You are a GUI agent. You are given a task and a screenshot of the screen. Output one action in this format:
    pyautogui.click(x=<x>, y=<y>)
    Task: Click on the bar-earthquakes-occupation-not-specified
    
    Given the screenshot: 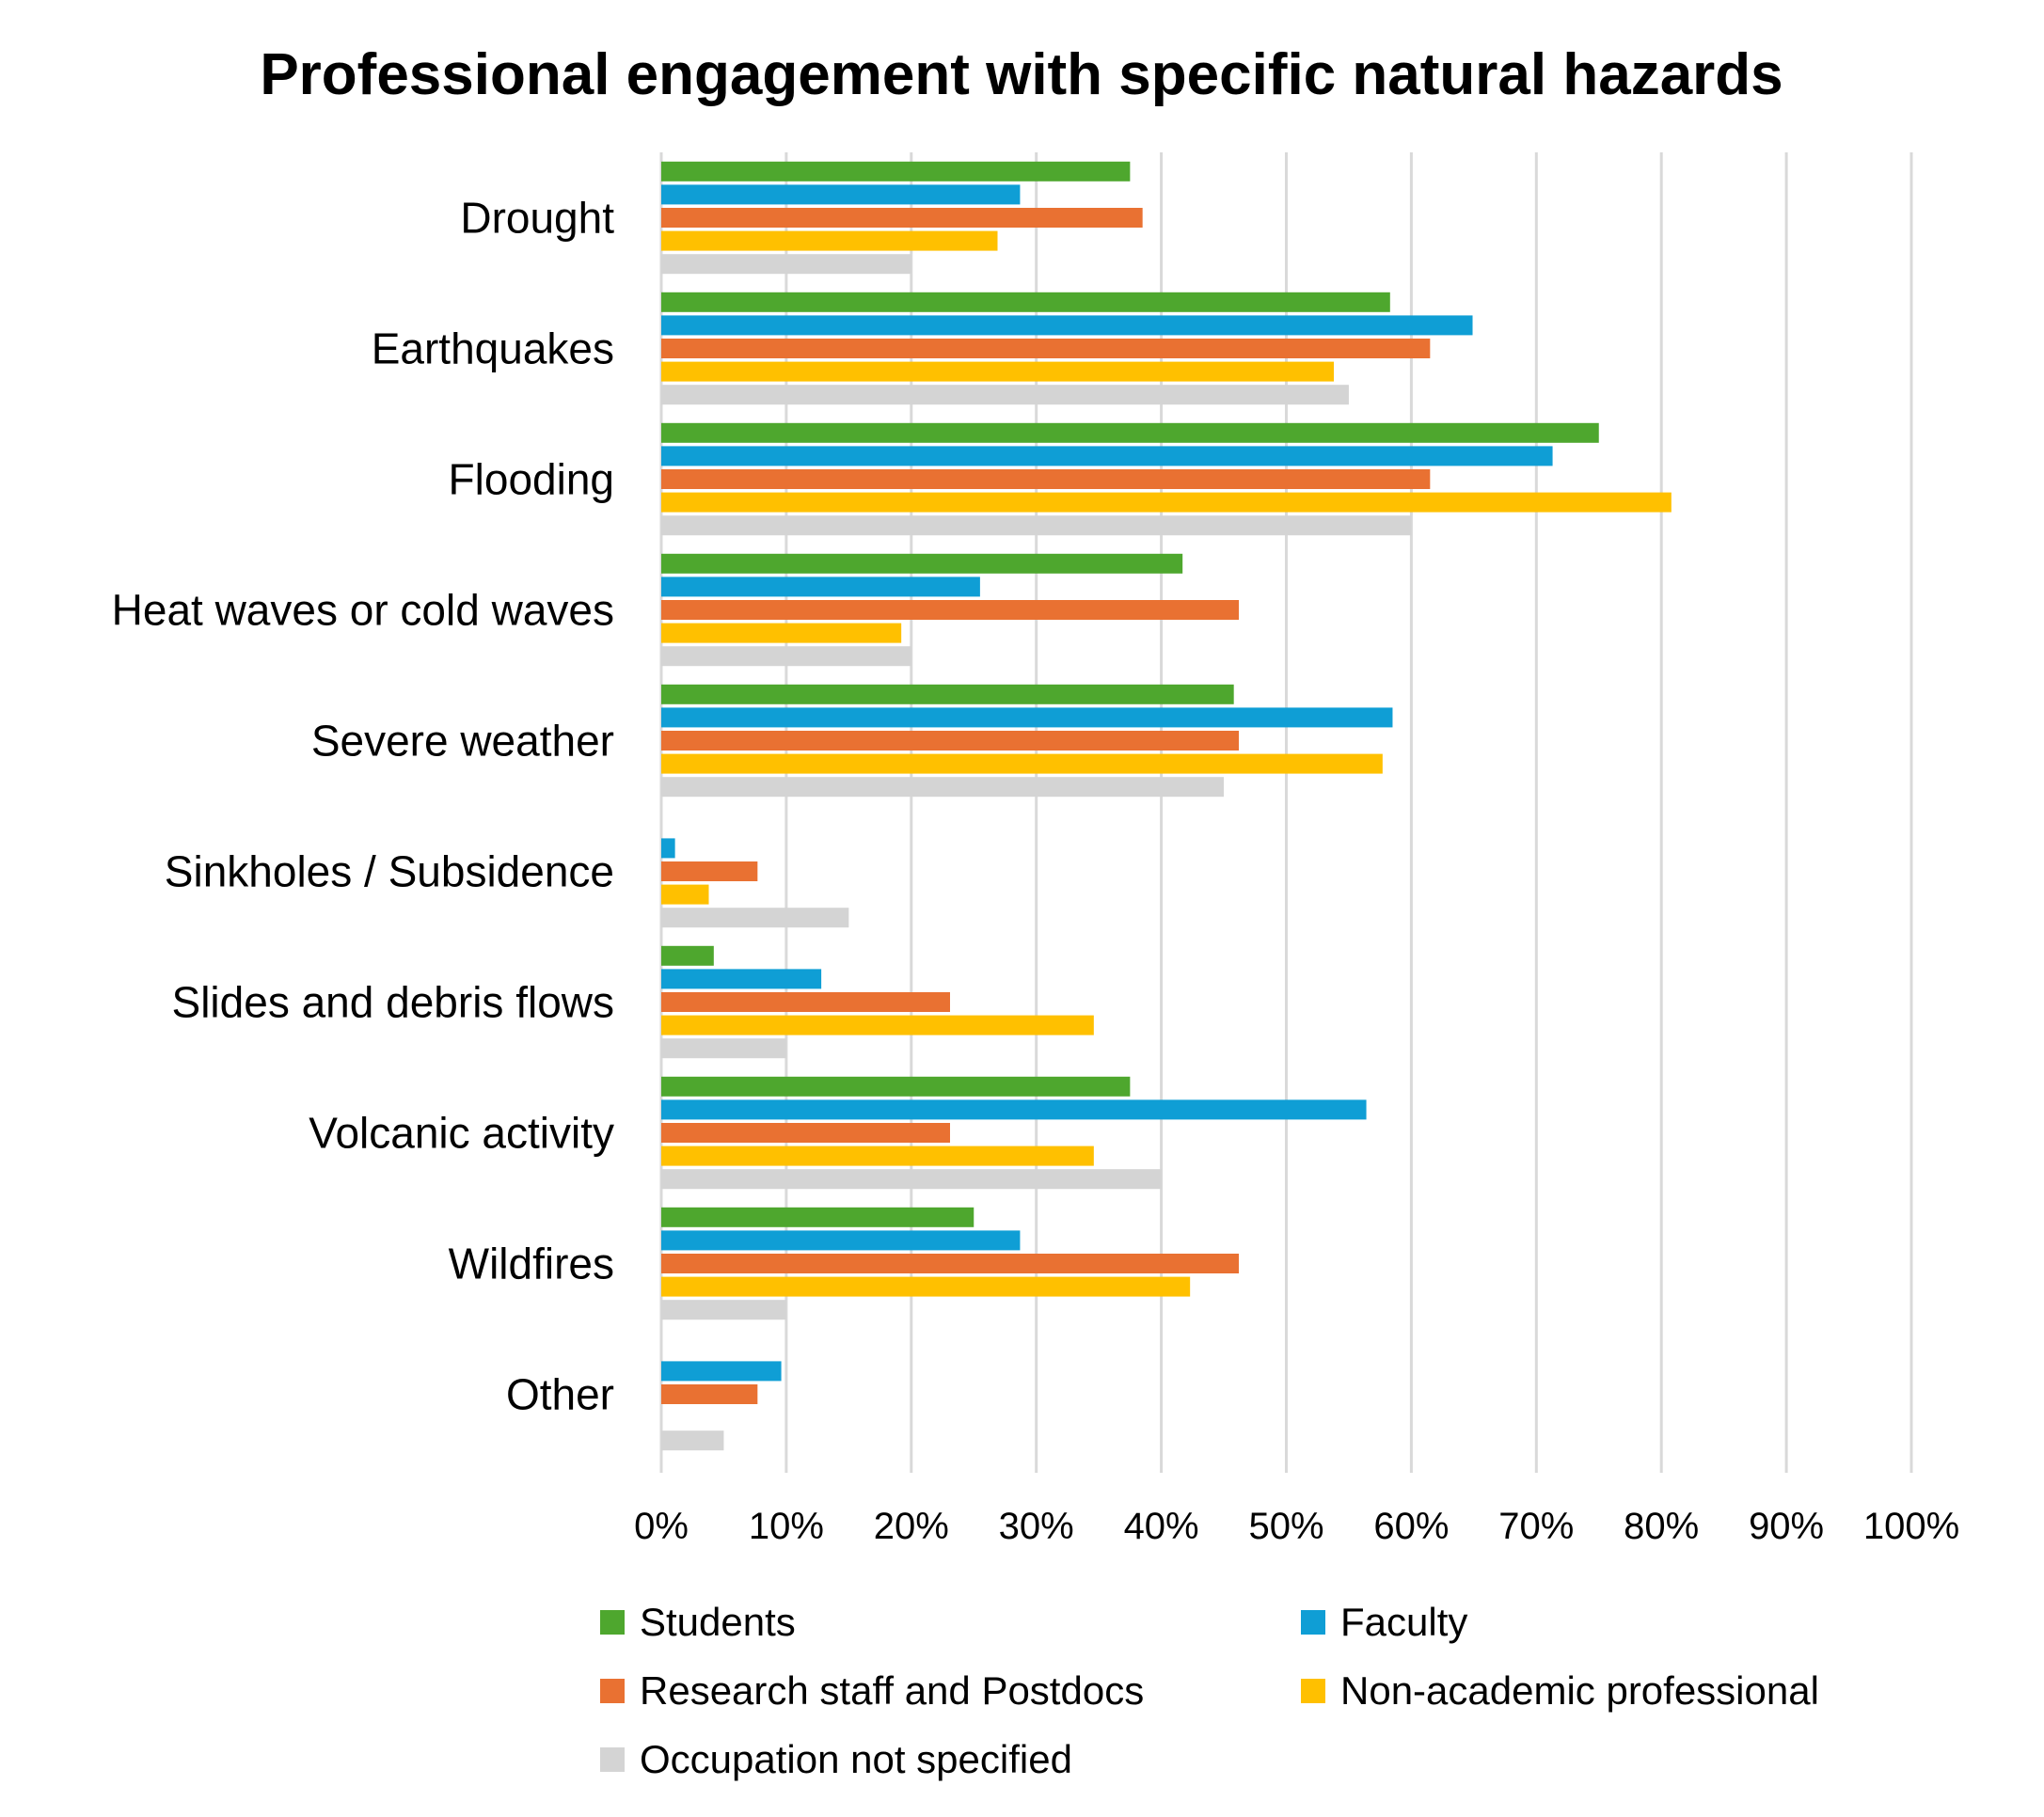 What is the action you would take?
    pyautogui.click(x=1005, y=395)
    